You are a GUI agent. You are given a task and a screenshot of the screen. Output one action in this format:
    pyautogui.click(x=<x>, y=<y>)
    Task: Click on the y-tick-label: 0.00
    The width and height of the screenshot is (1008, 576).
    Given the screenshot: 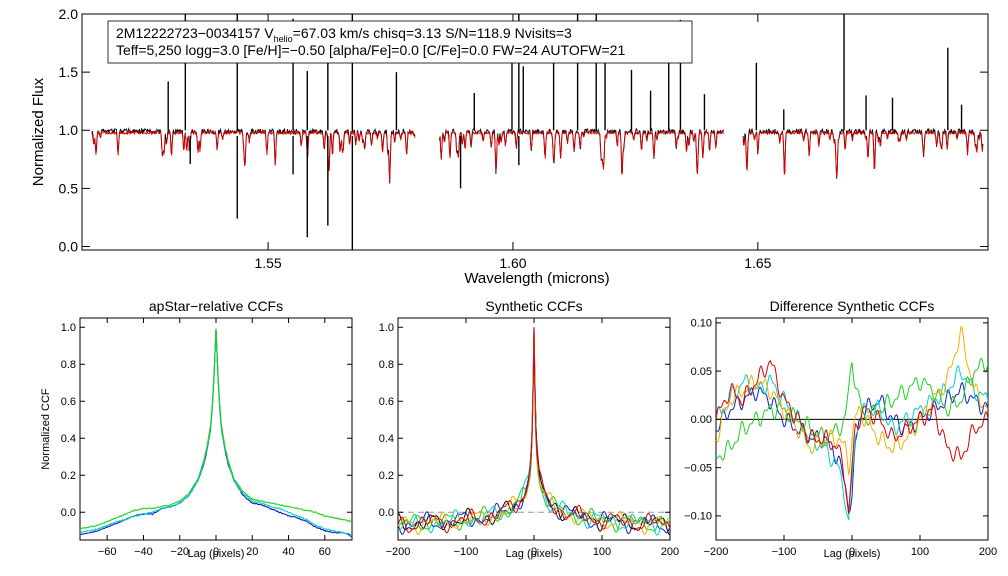 What is the action you would take?
    pyautogui.click(x=701, y=420)
    